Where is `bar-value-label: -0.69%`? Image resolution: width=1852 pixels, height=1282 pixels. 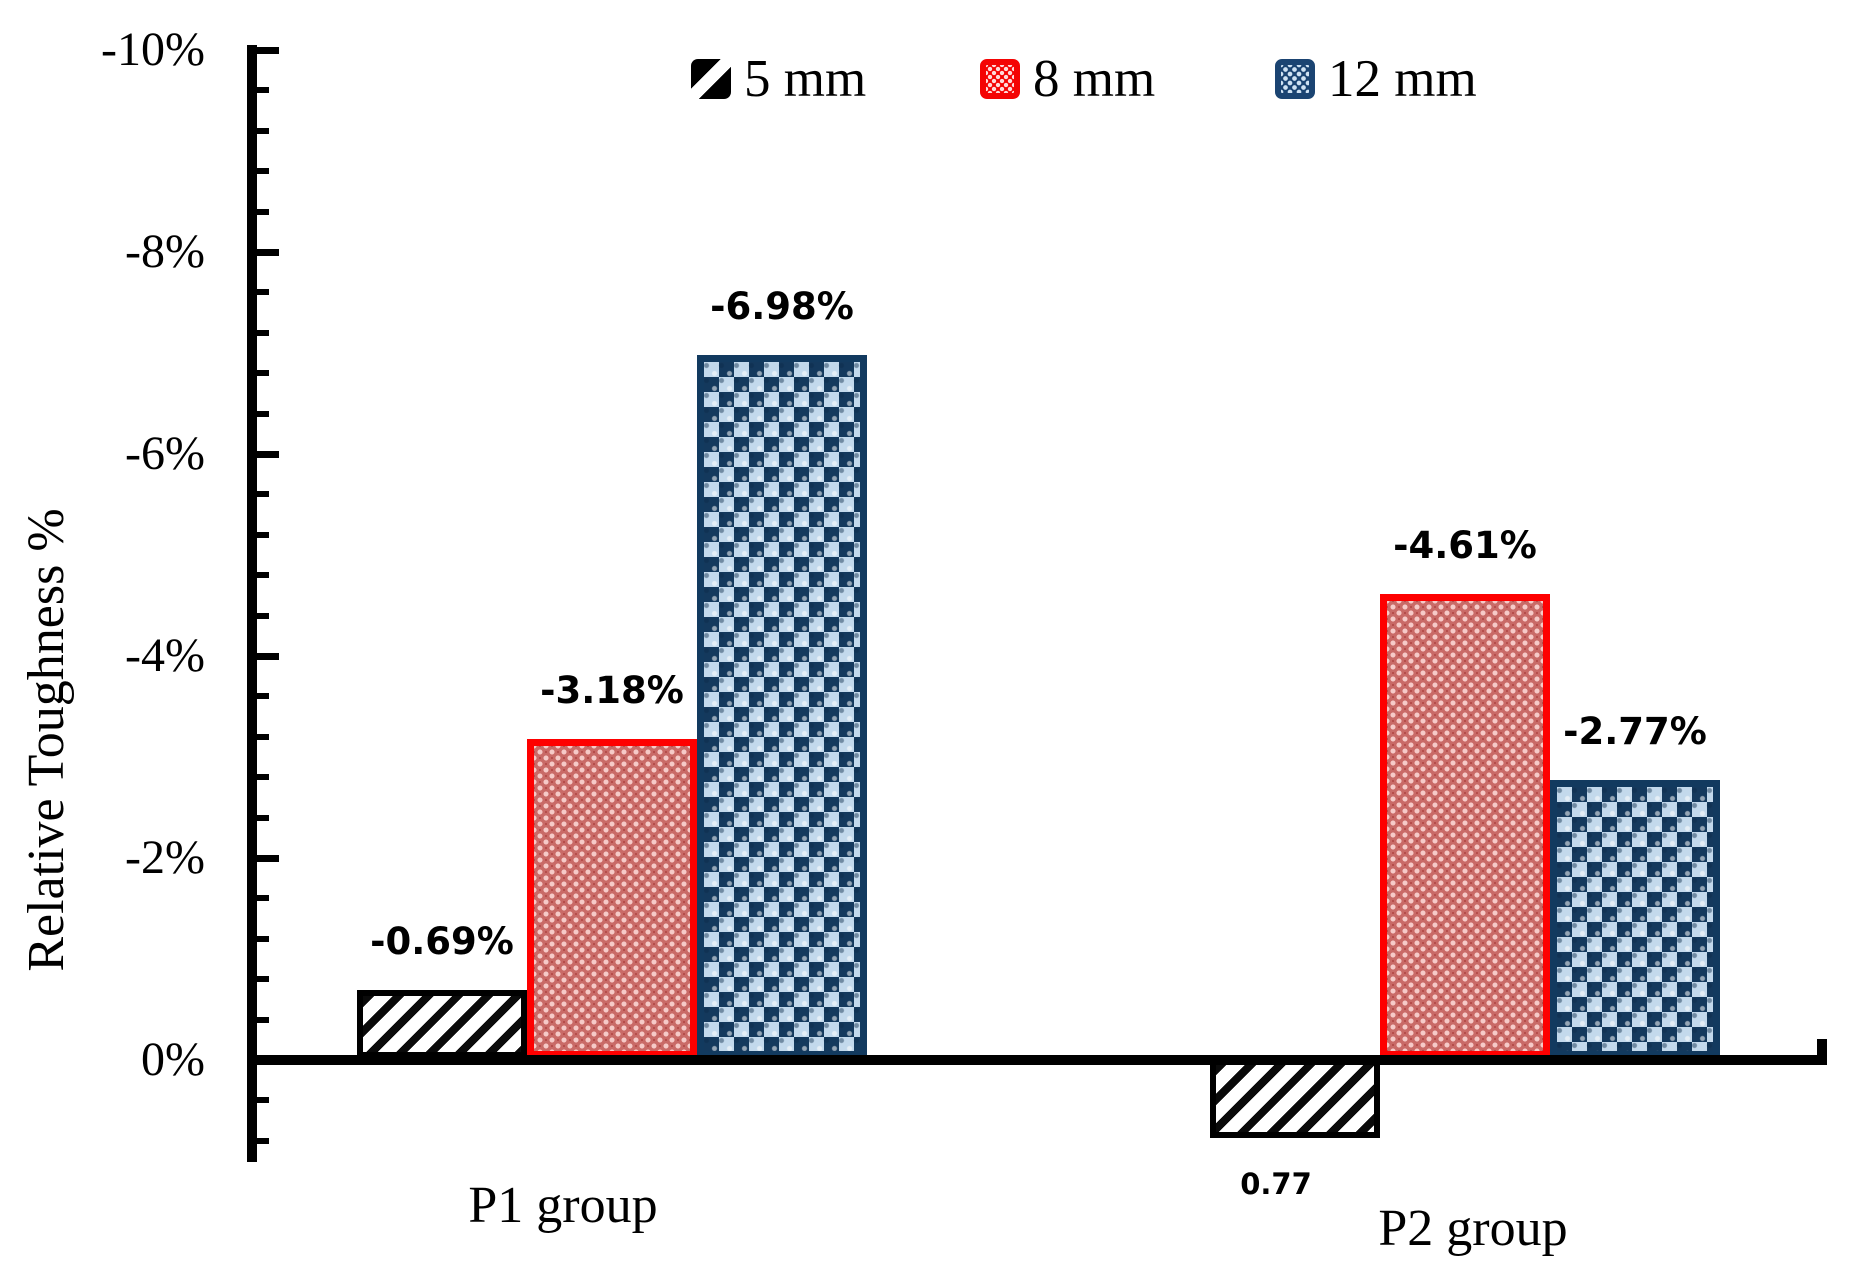
bar-value-label: -0.69% is located at coordinates (442, 942).